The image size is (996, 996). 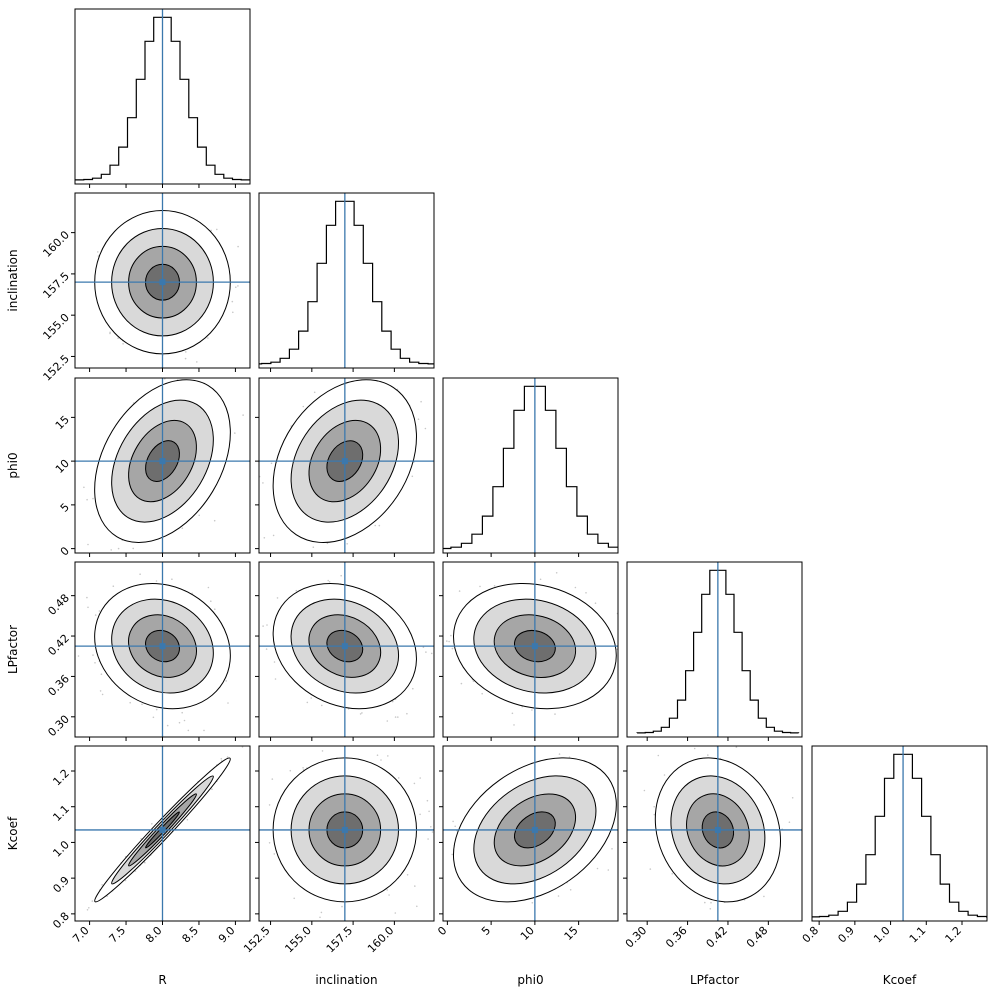 What do you see at coordinates (62, 466) in the screenshot?
I see `y-tick-label: 10` at bounding box center [62, 466].